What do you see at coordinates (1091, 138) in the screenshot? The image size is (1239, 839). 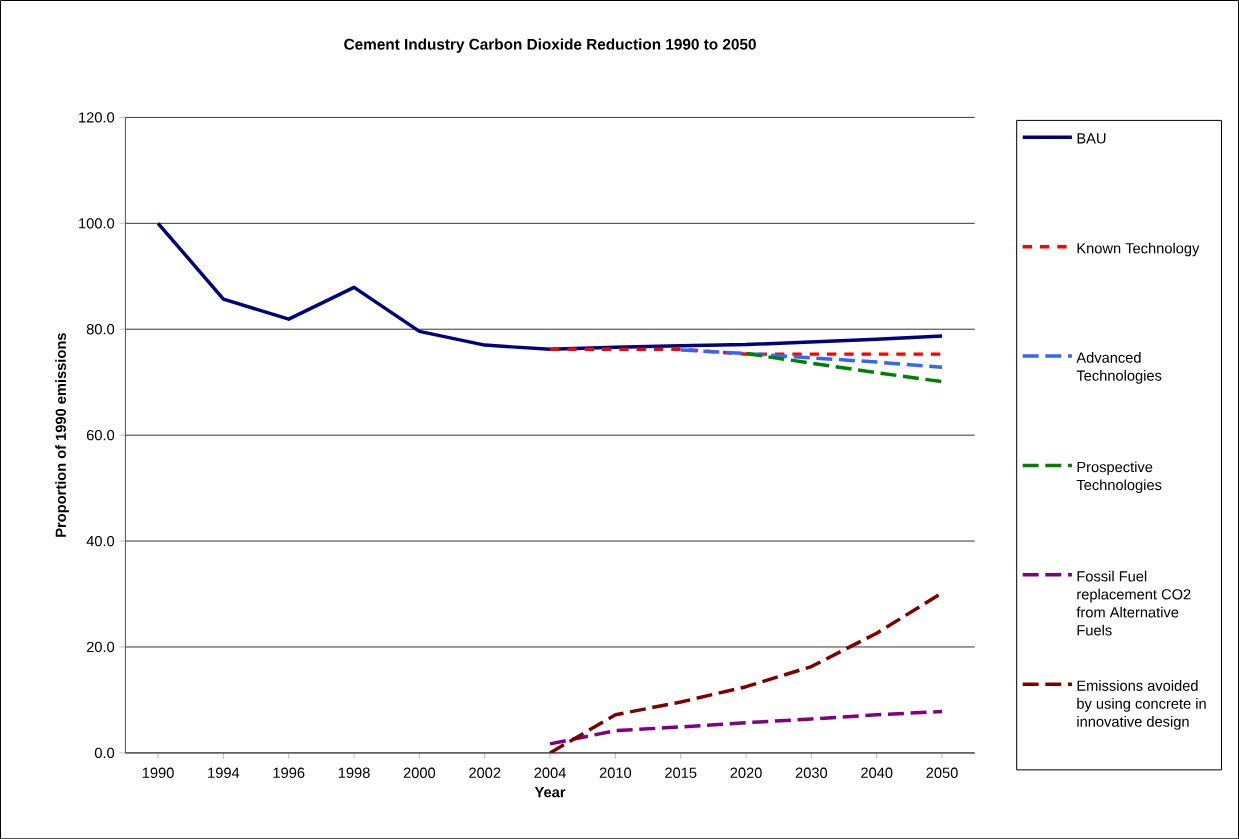 I see `legend-label: BAU` at bounding box center [1091, 138].